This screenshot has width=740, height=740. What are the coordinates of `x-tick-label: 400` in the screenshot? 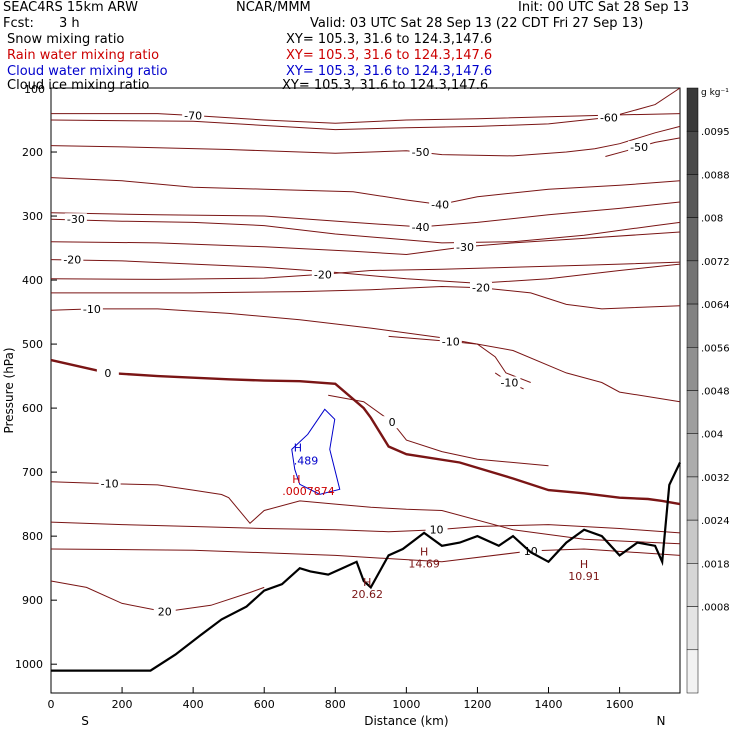 It's located at (193, 704).